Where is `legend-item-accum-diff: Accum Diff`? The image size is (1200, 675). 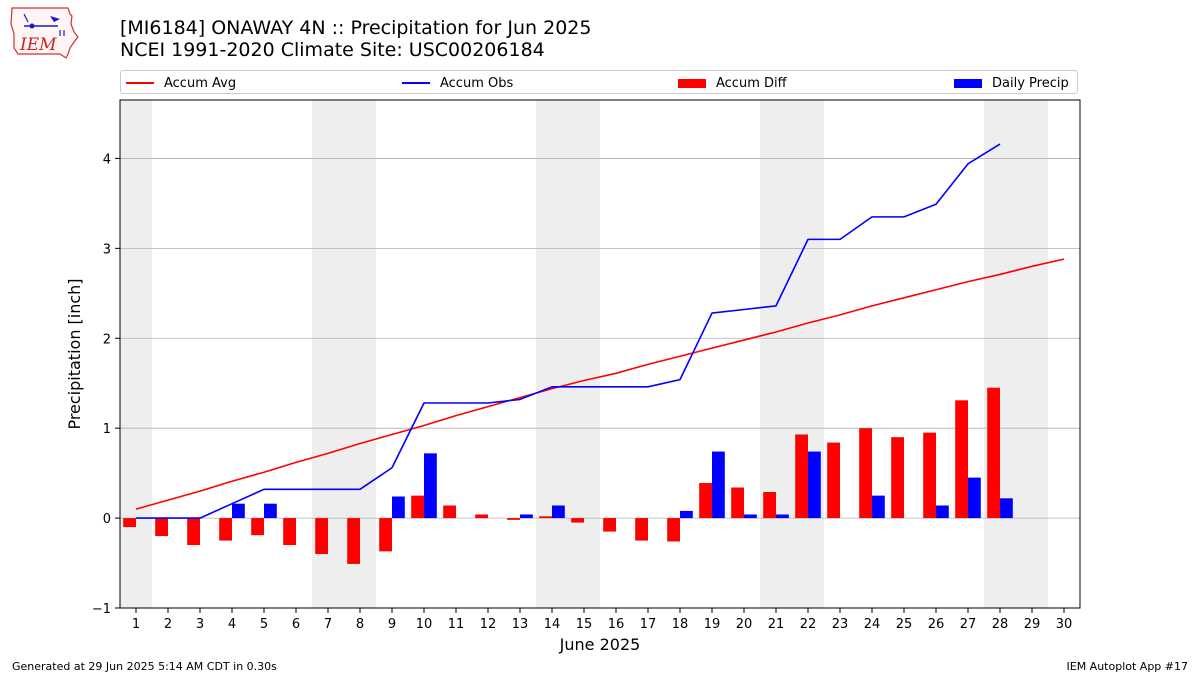
legend-item-accum-diff: Accum Diff is located at coordinates (732, 83).